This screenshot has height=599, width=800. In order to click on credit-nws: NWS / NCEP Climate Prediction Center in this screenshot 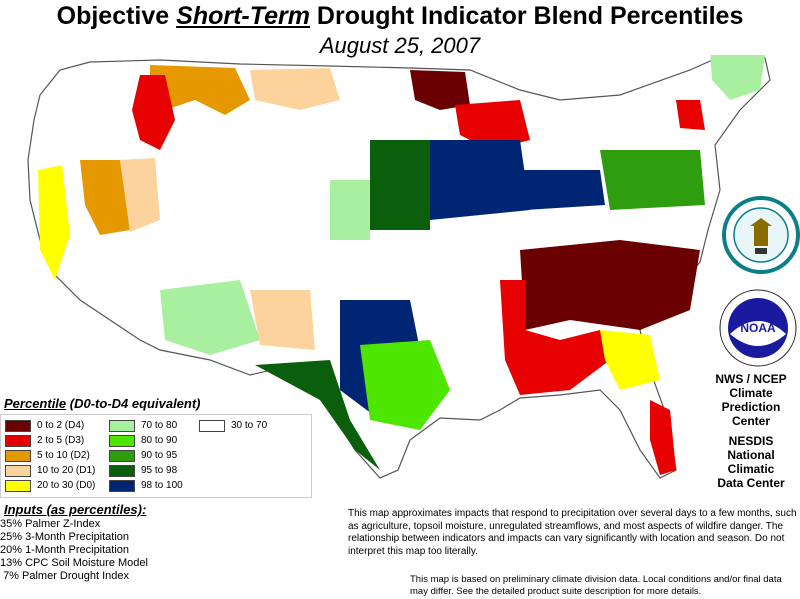, I will do `click(751, 400)`.